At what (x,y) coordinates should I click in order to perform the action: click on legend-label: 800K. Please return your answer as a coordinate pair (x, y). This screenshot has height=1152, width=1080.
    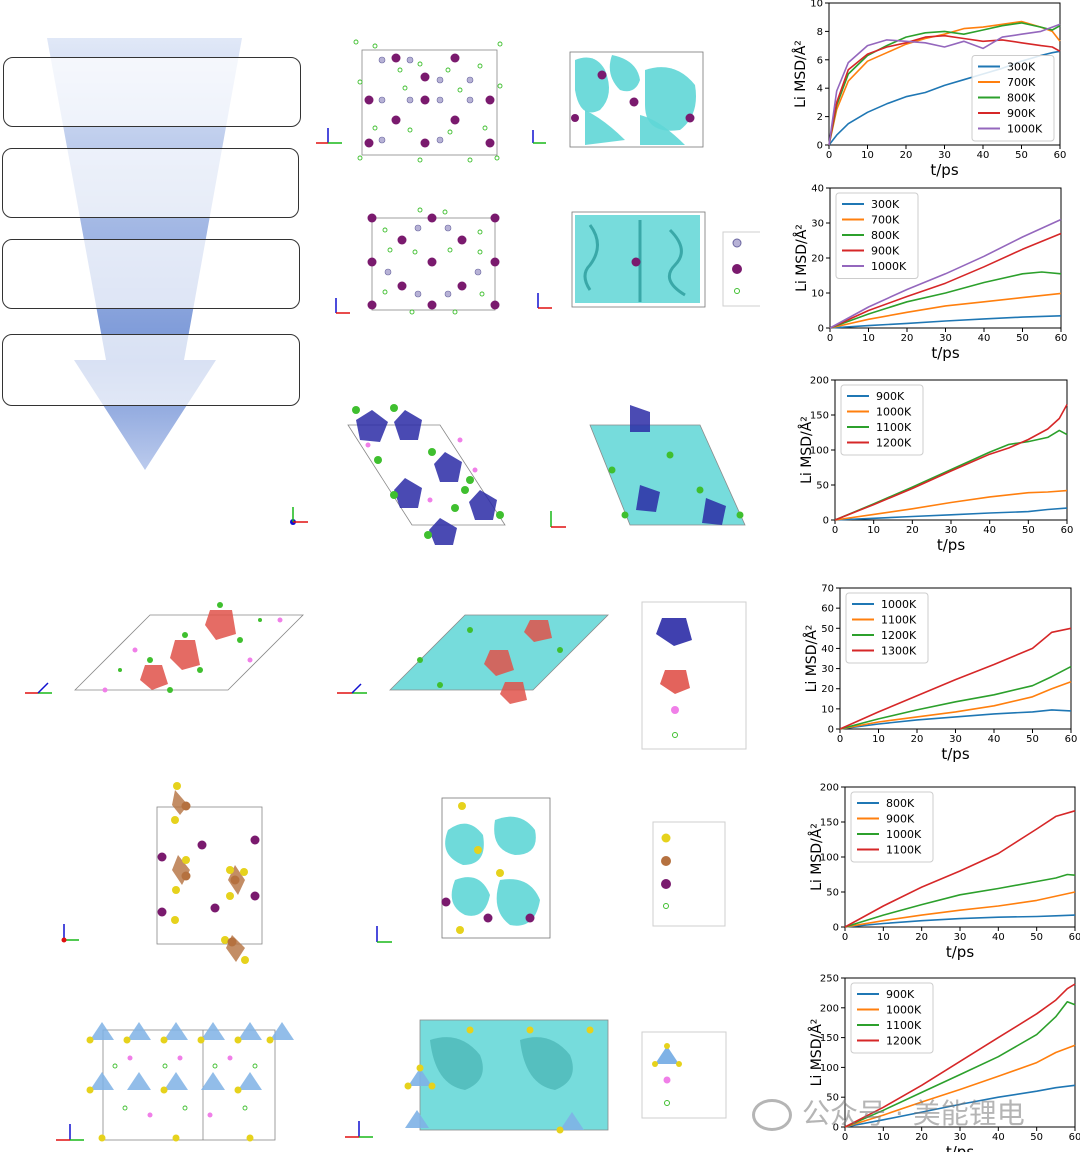
    Looking at the image, I should click on (885, 235).